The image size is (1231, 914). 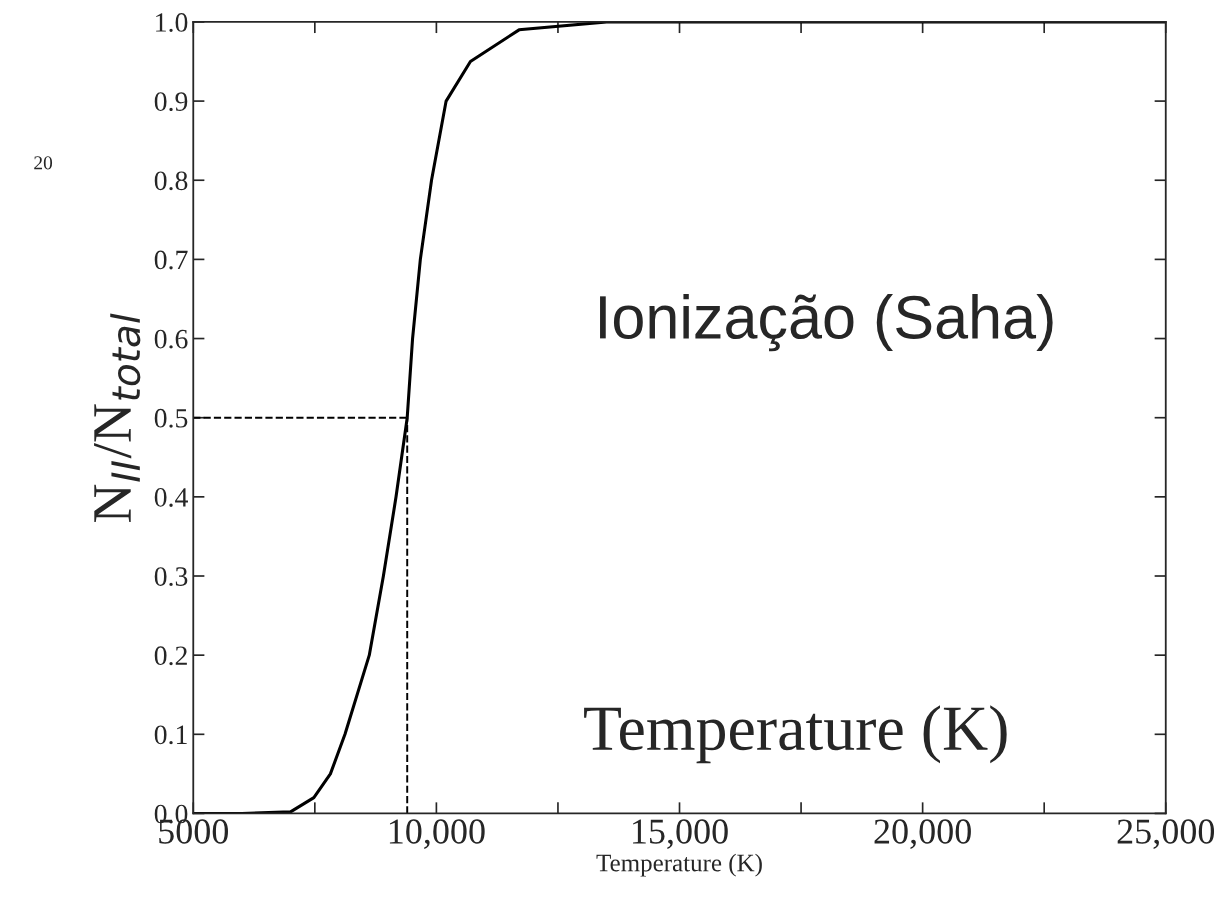 What do you see at coordinates (679, 865) in the screenshot?
I see `x-axis-title: Temperature (K)` at bounding box center [679, 865].